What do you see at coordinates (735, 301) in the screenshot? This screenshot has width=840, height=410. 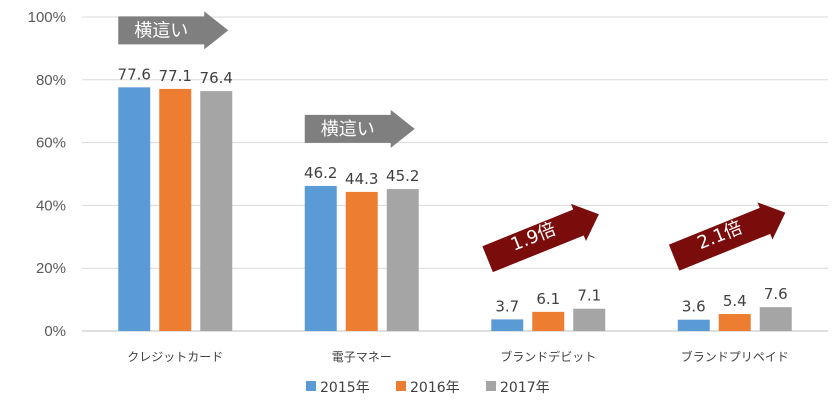 I see `data-label: 5.4` at bounding box center [735, 301].